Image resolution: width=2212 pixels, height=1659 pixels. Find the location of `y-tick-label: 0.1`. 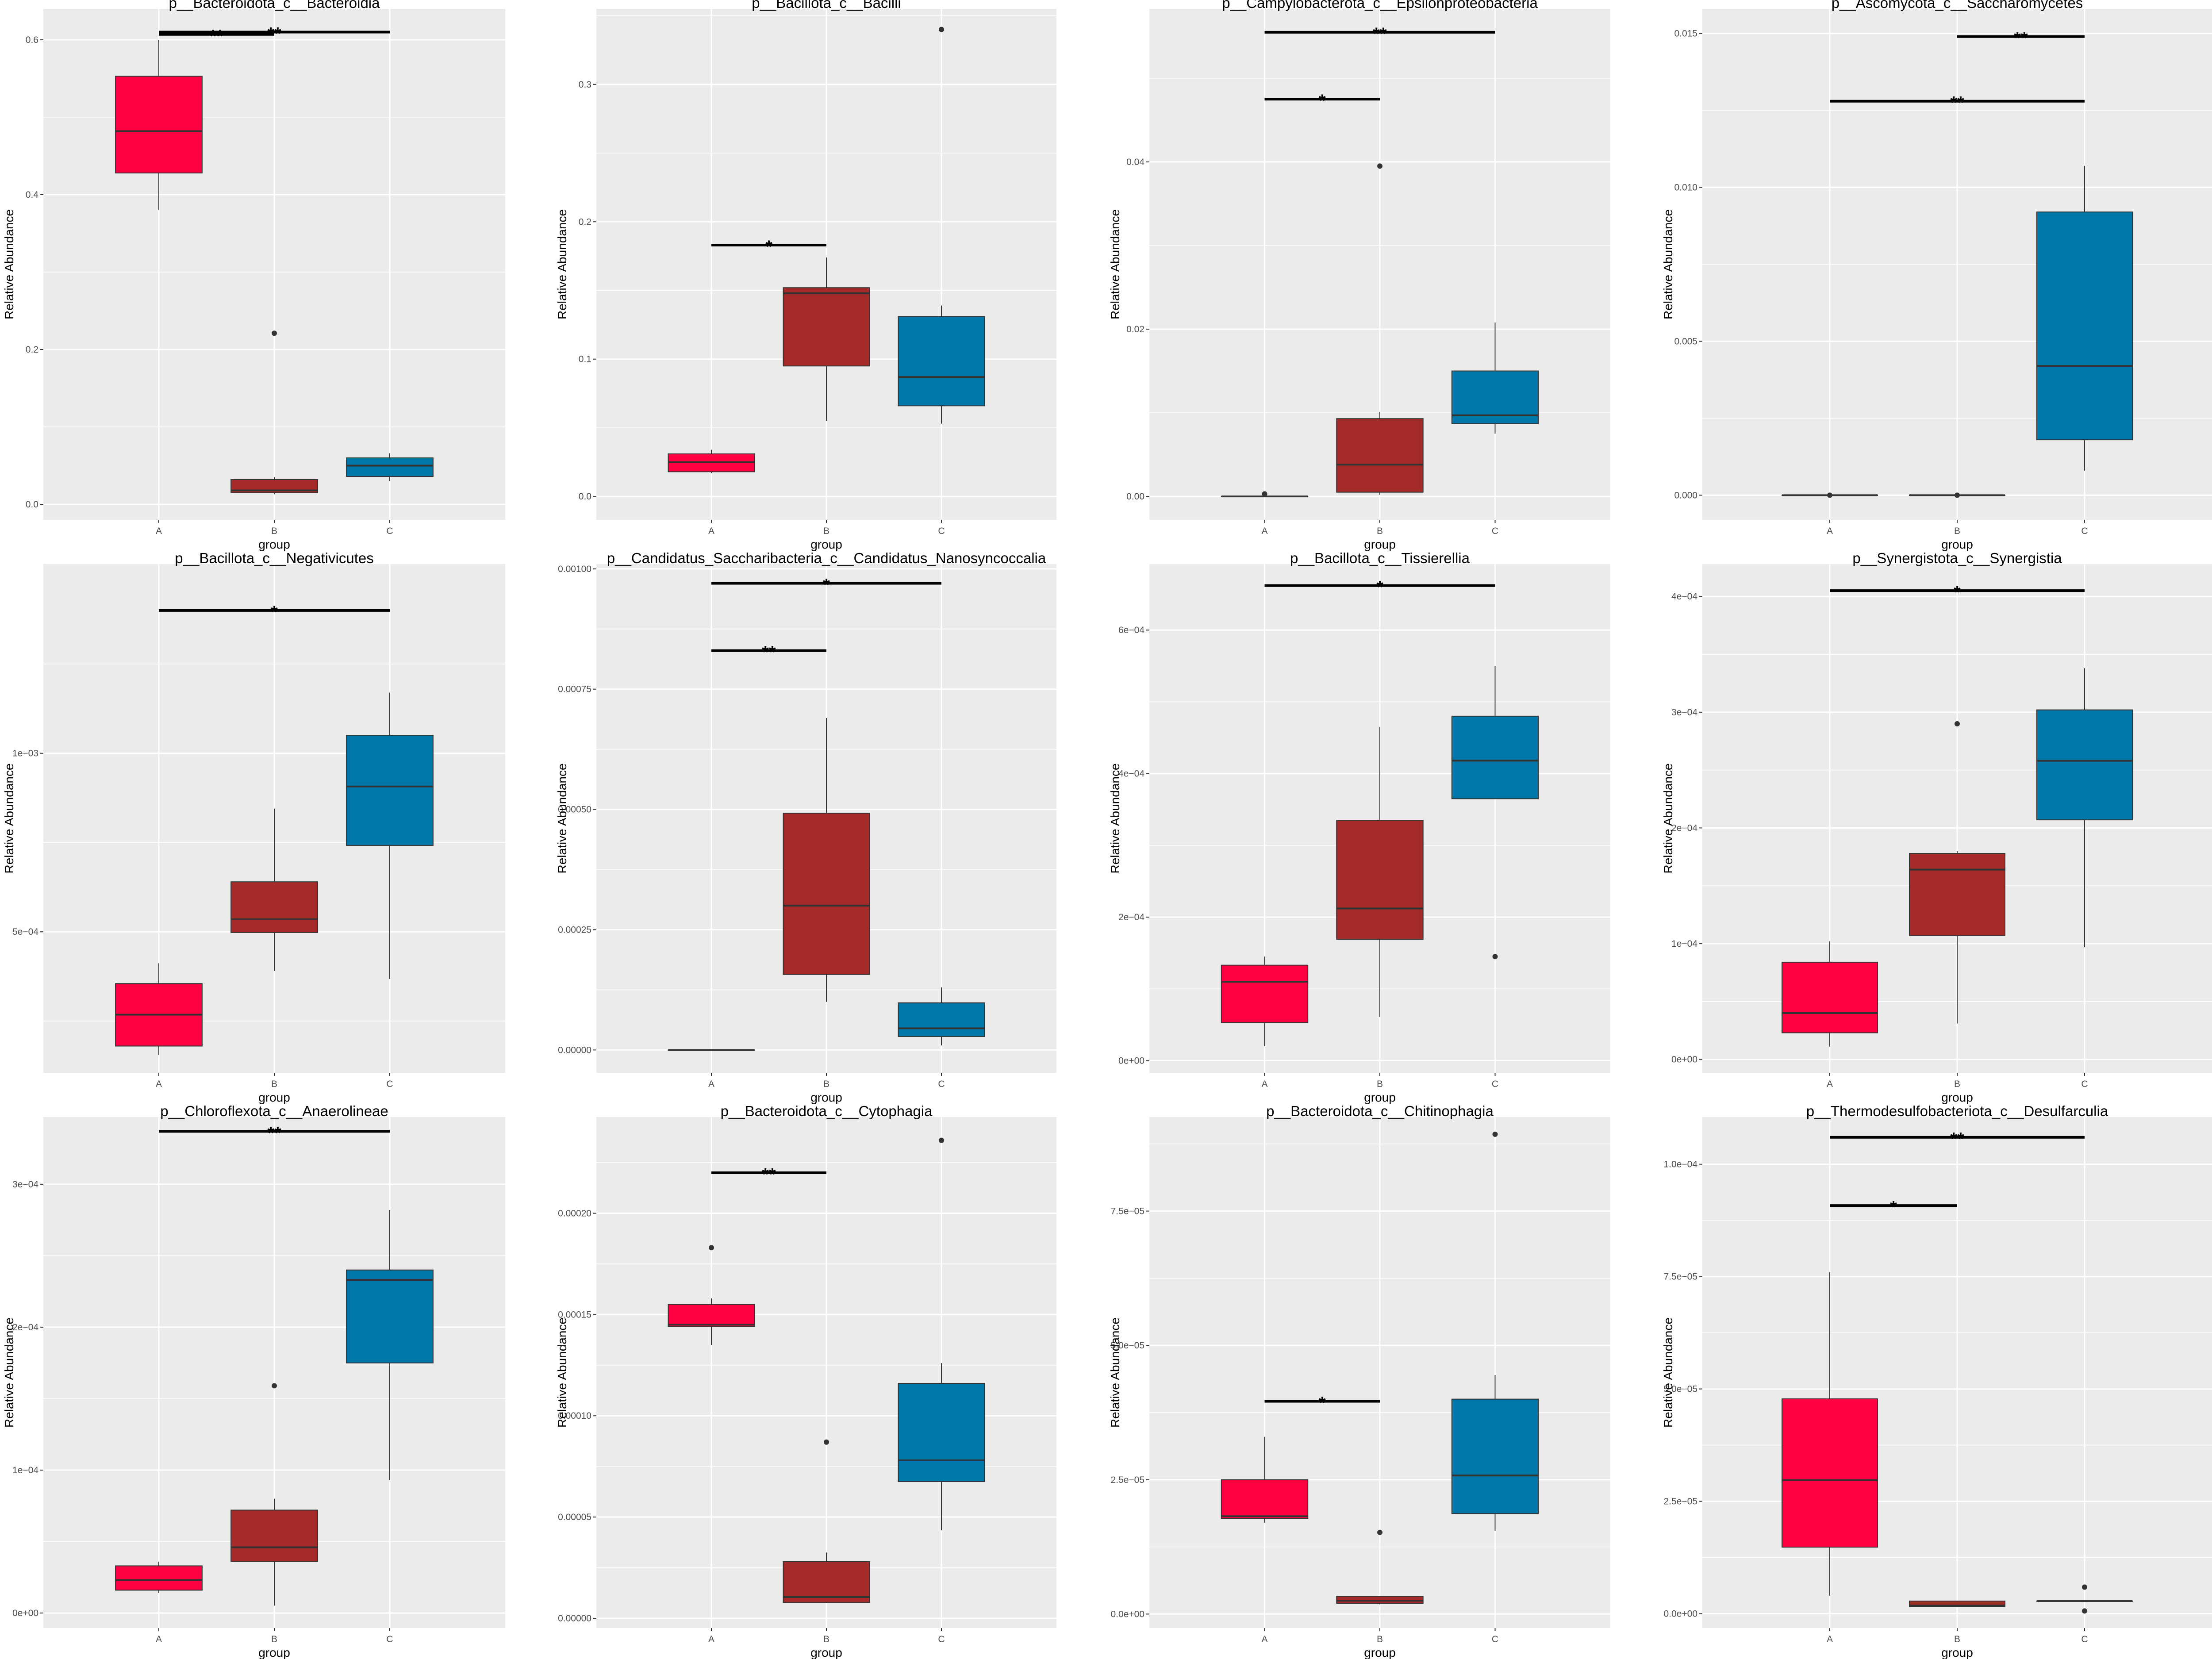

y-tick-label: 0.1 is located at coordinates (585, 359).